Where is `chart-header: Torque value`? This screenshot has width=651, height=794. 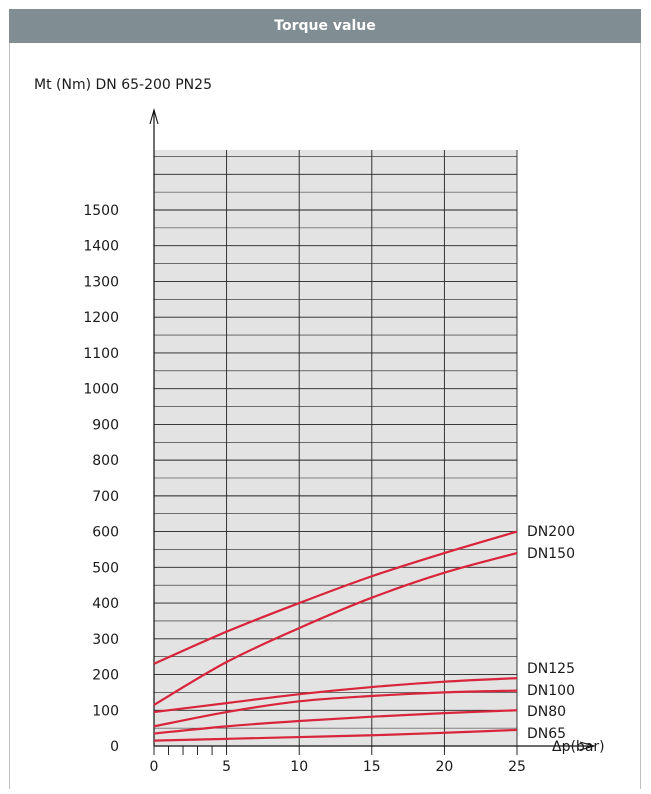 chart-header: Torque value is located at coordinates (325, 26).